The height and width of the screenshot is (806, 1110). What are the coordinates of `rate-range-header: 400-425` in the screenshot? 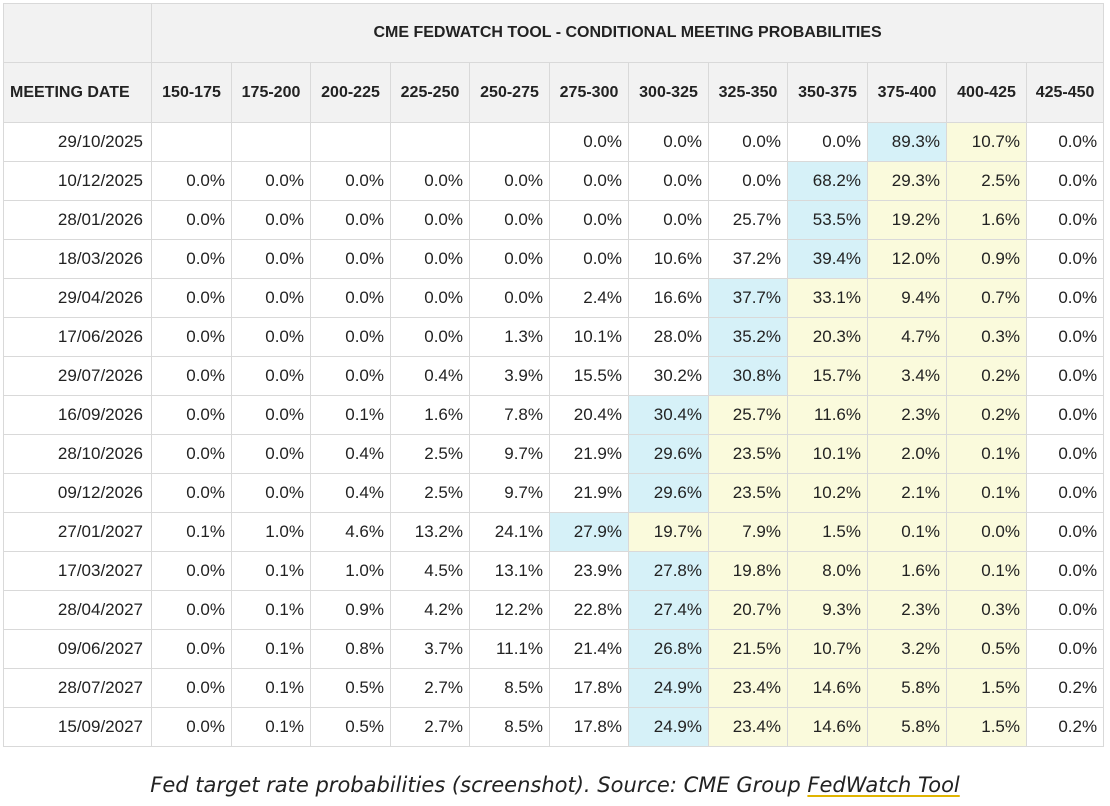 It's located at (986, 92).